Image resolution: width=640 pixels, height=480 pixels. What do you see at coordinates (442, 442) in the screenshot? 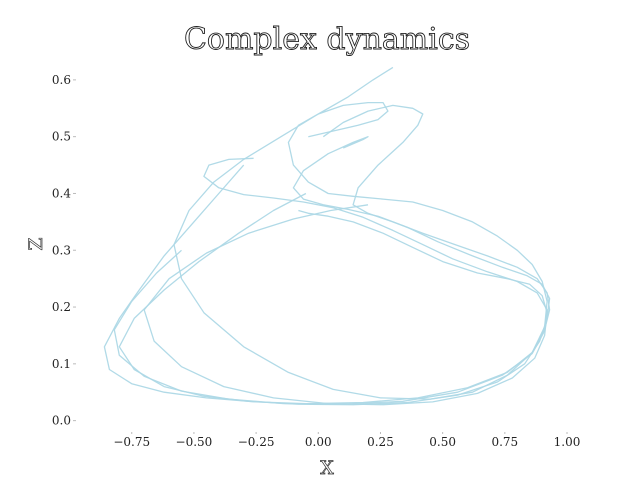
I see `x-tick-label: 0.50` at bounding box center [442, 442].